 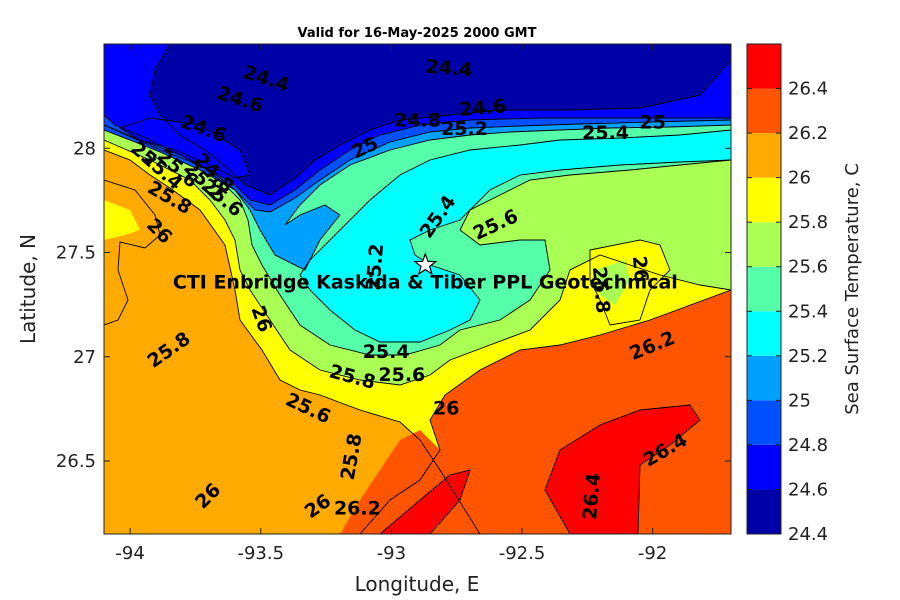 I want to click on colorbar-tick-label: 26, so click(x=799, y=178).